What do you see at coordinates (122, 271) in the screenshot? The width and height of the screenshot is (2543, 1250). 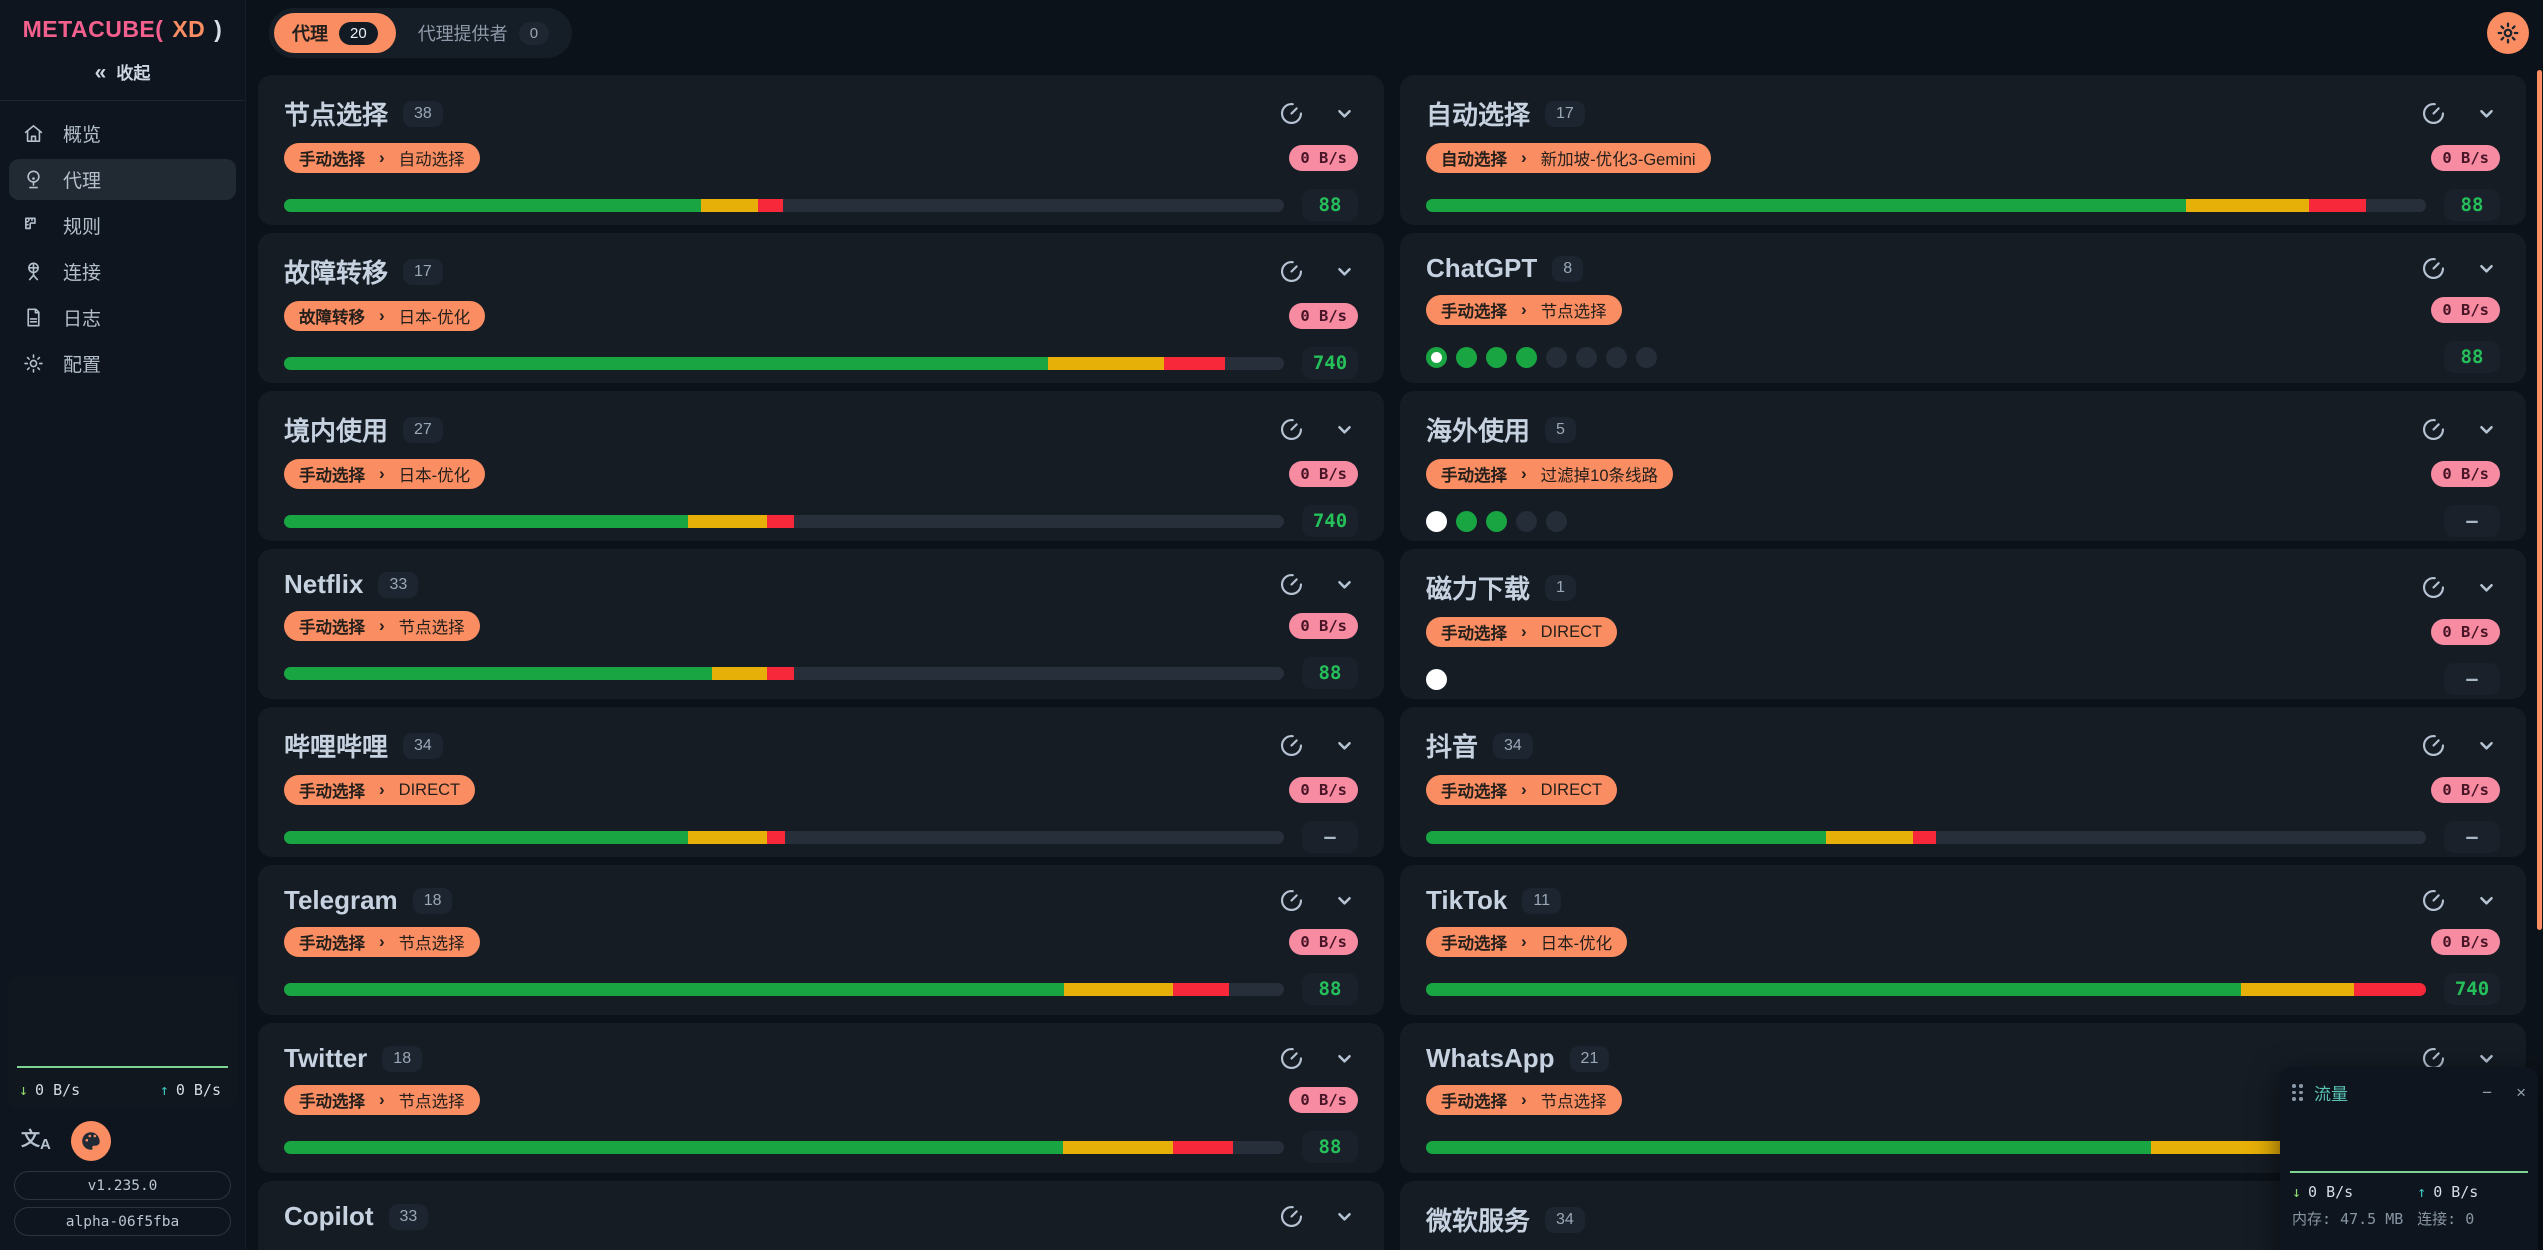 I see `sidebar-item-connections: 连接` at bounding box center [122, 271].